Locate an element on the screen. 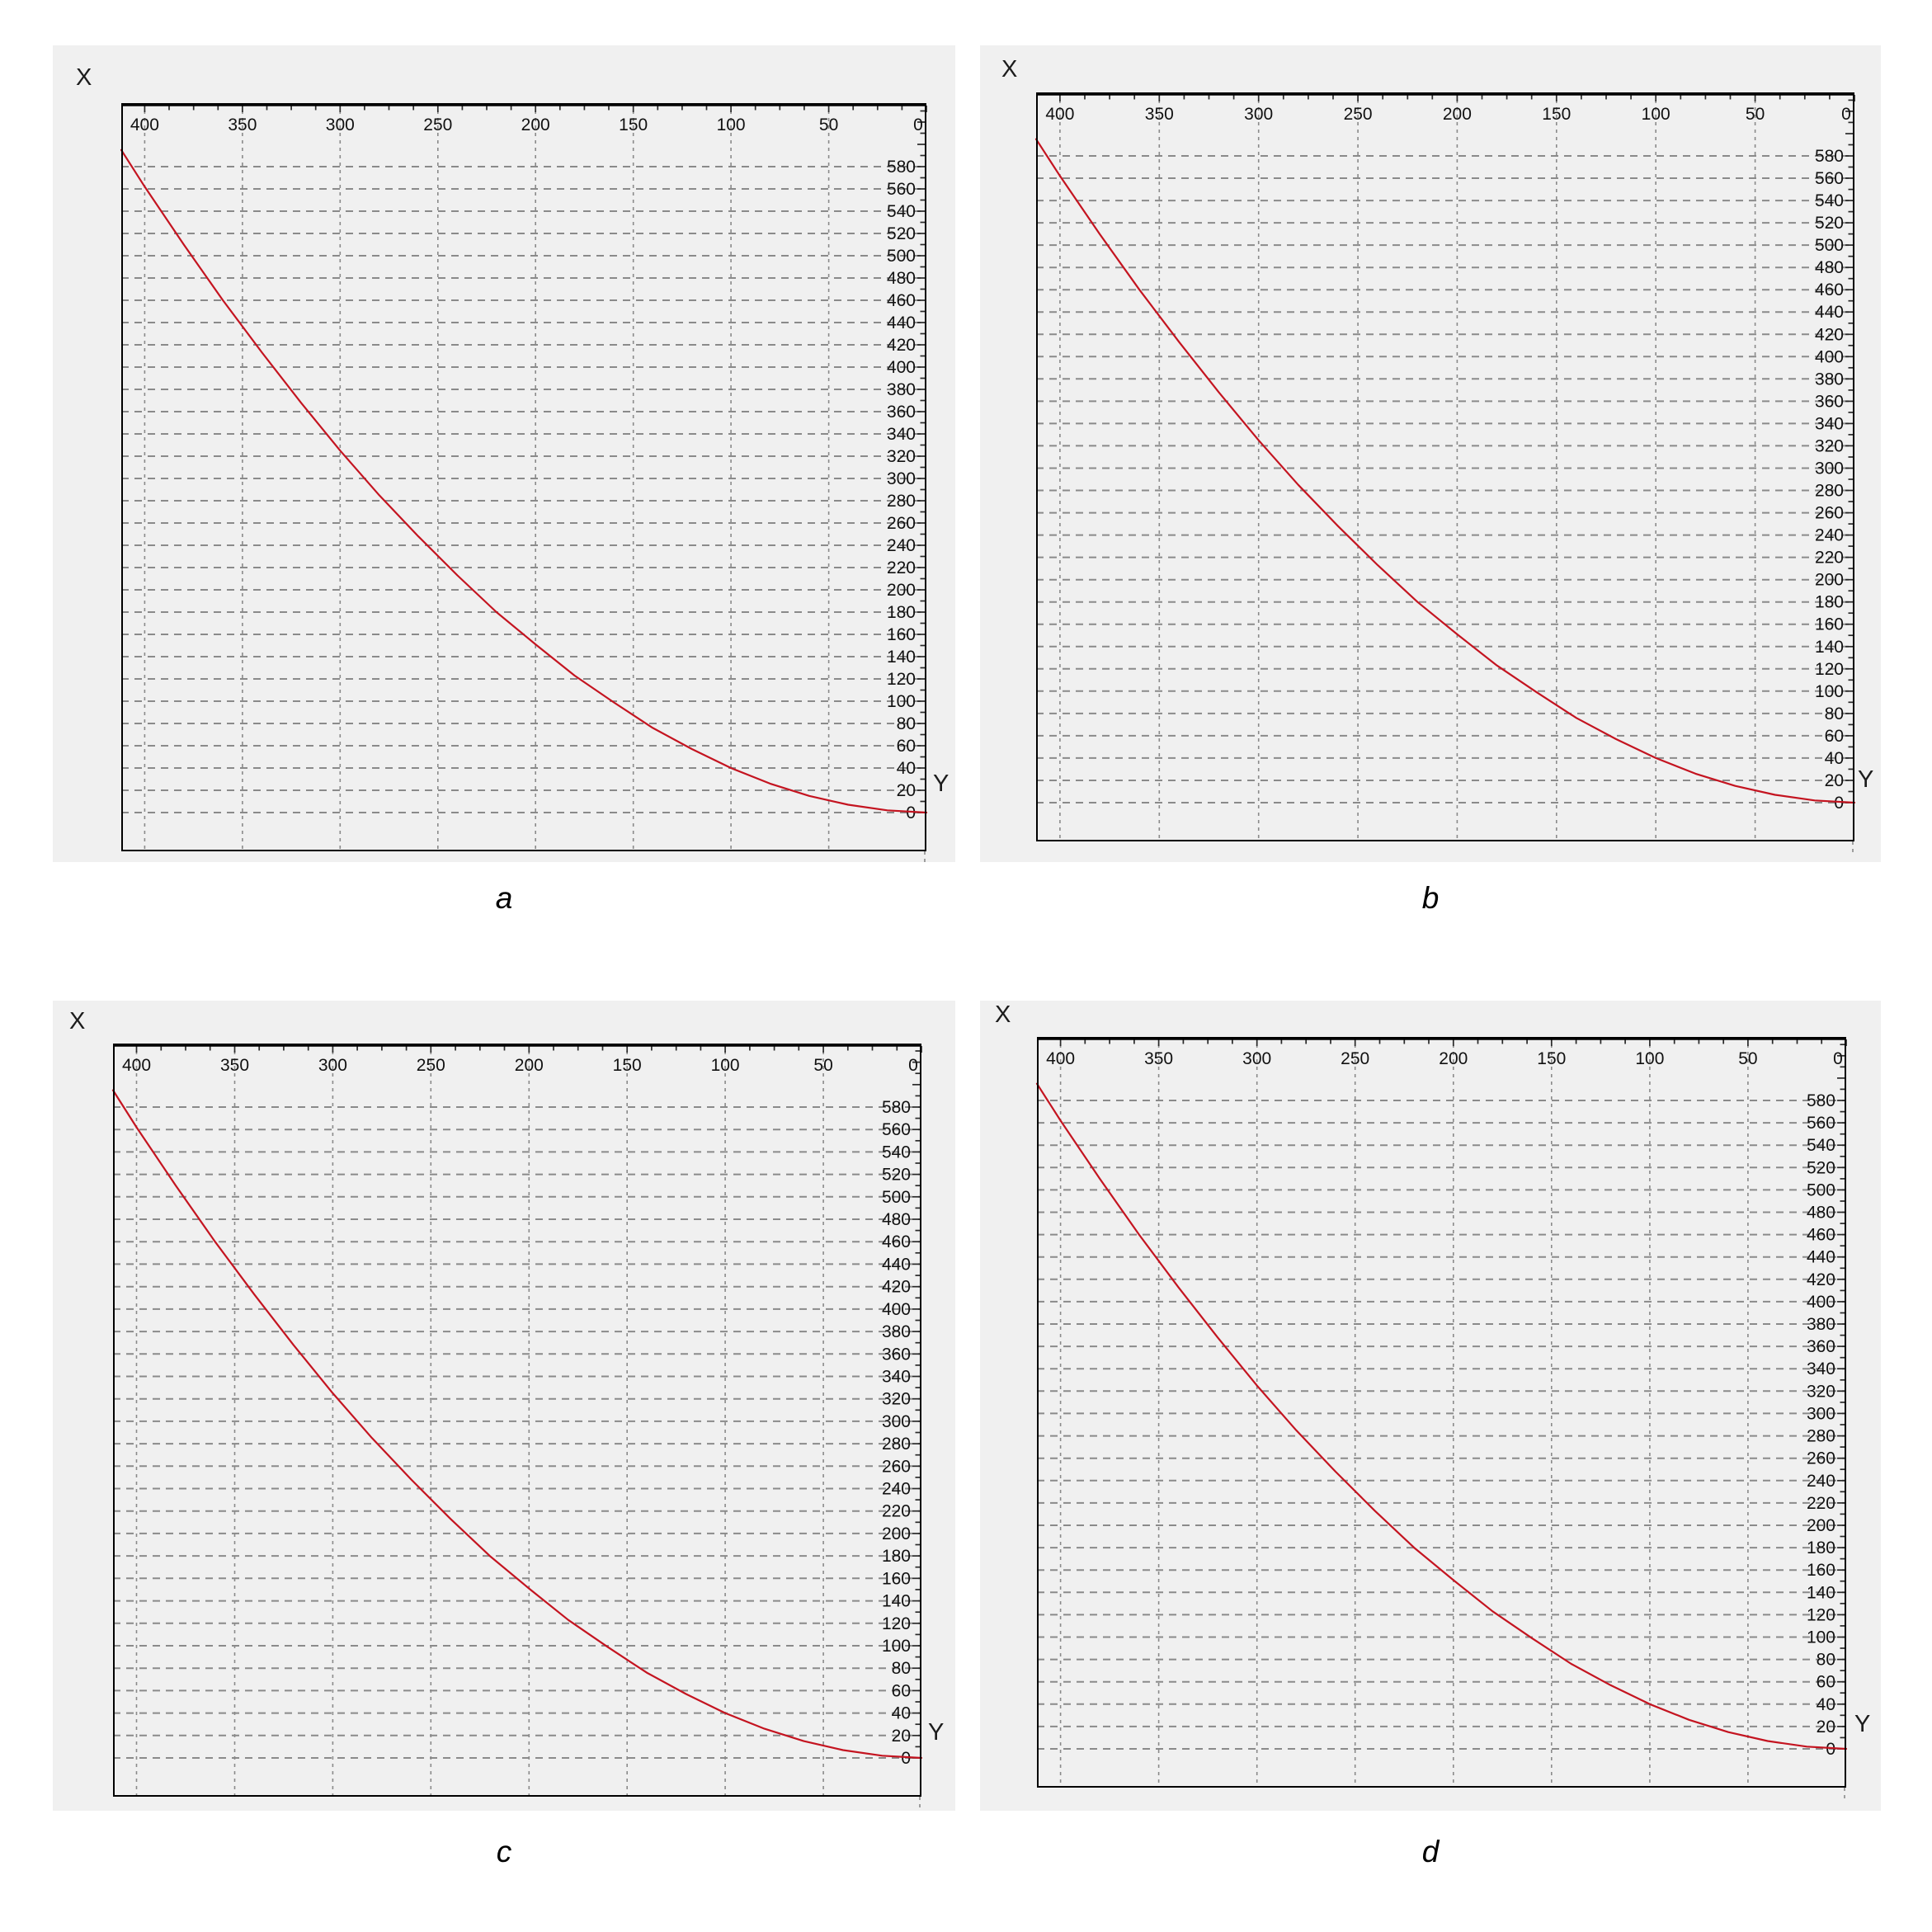 The height and width of the screenshot is (1932, 1932). x-axis-letter-b: X is located at coordinates (1010, 69).